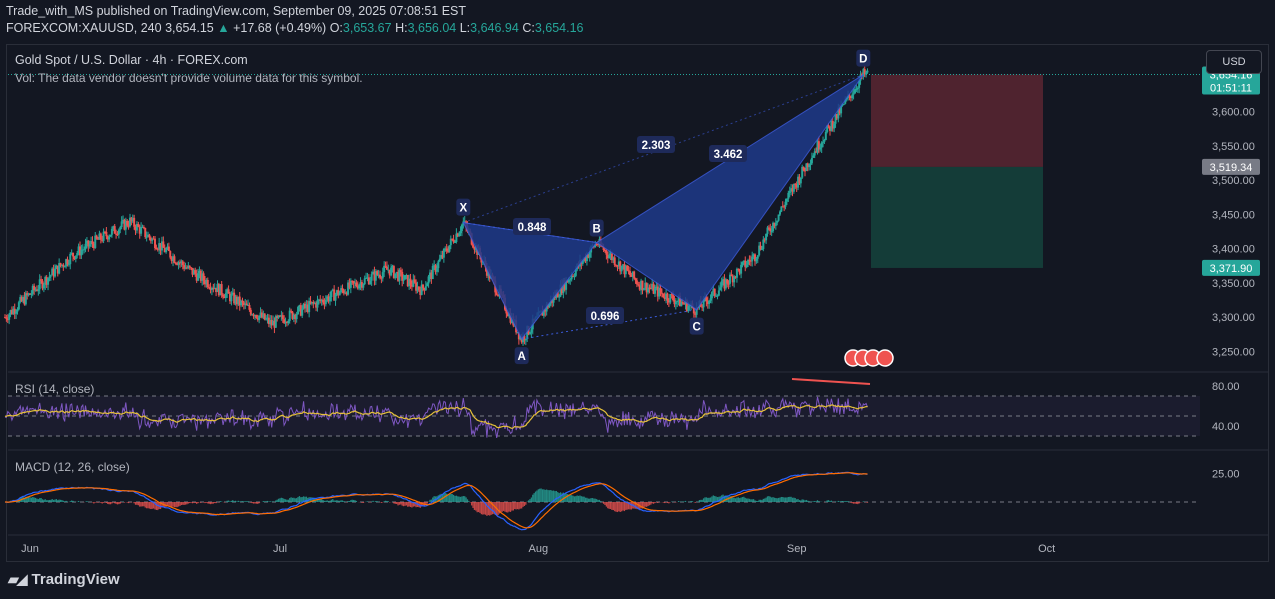 This screenshot has height=599, width=1275. Describe the element at coordinates (831, 381) in the screenshot. I see `rsi-divergence-line` at that location.